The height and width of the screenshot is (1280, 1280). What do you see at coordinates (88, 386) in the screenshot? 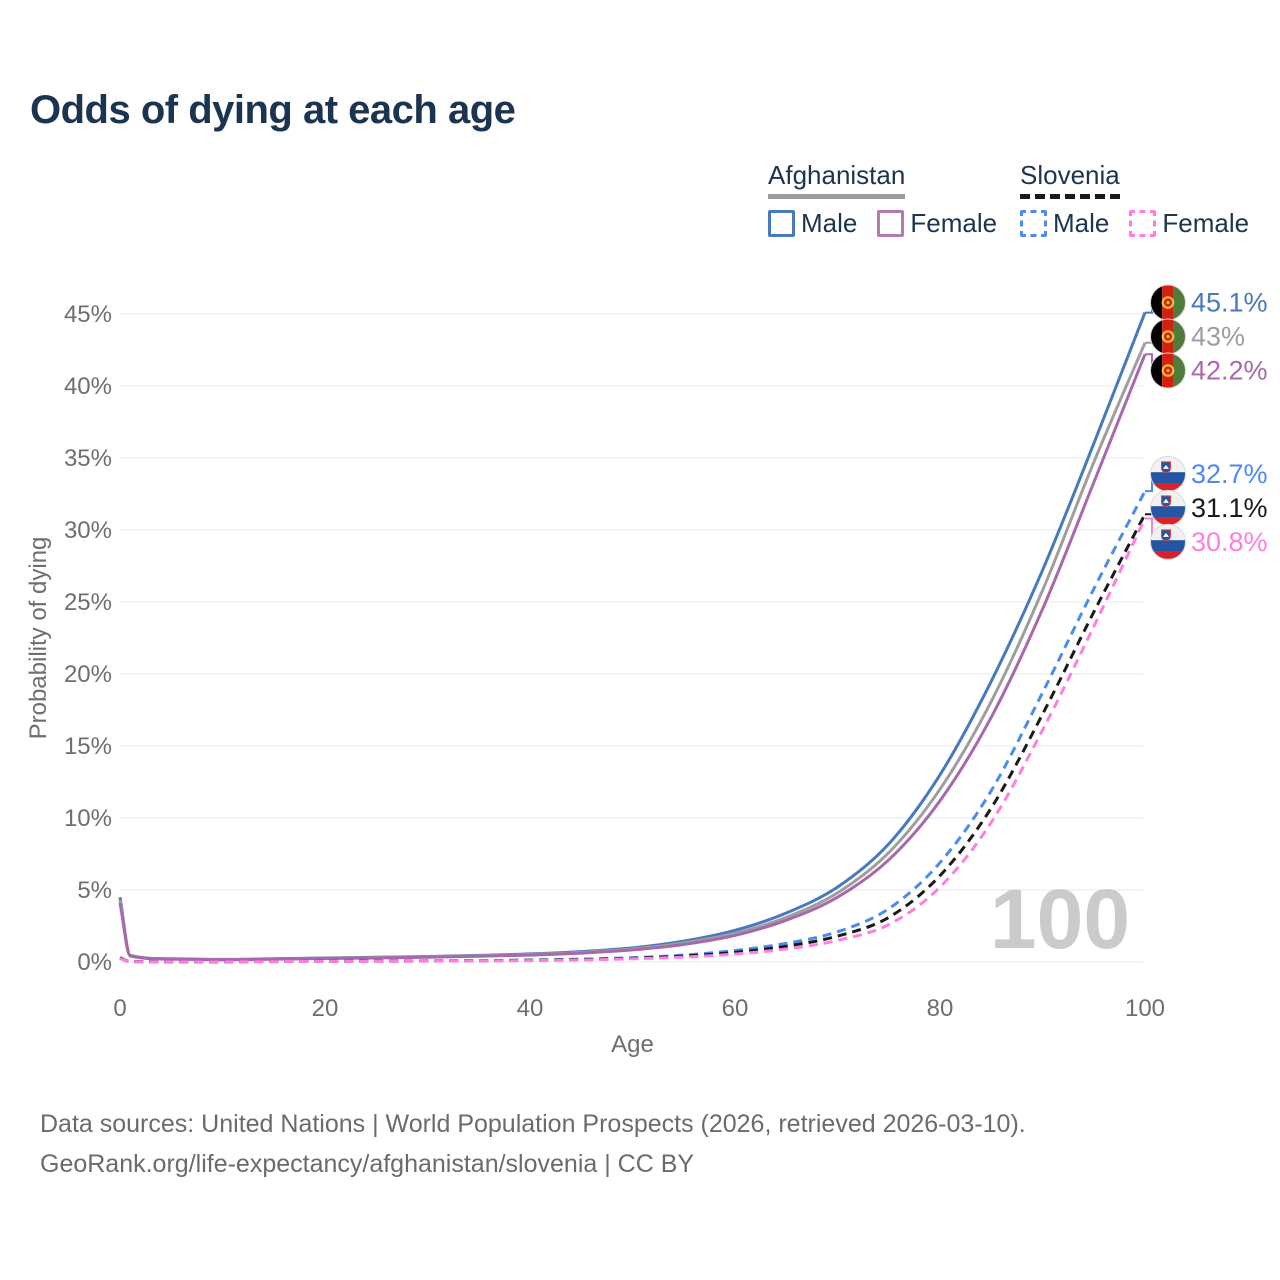
I see `y-tick-label: 40%` at bounding box center [88, 386].